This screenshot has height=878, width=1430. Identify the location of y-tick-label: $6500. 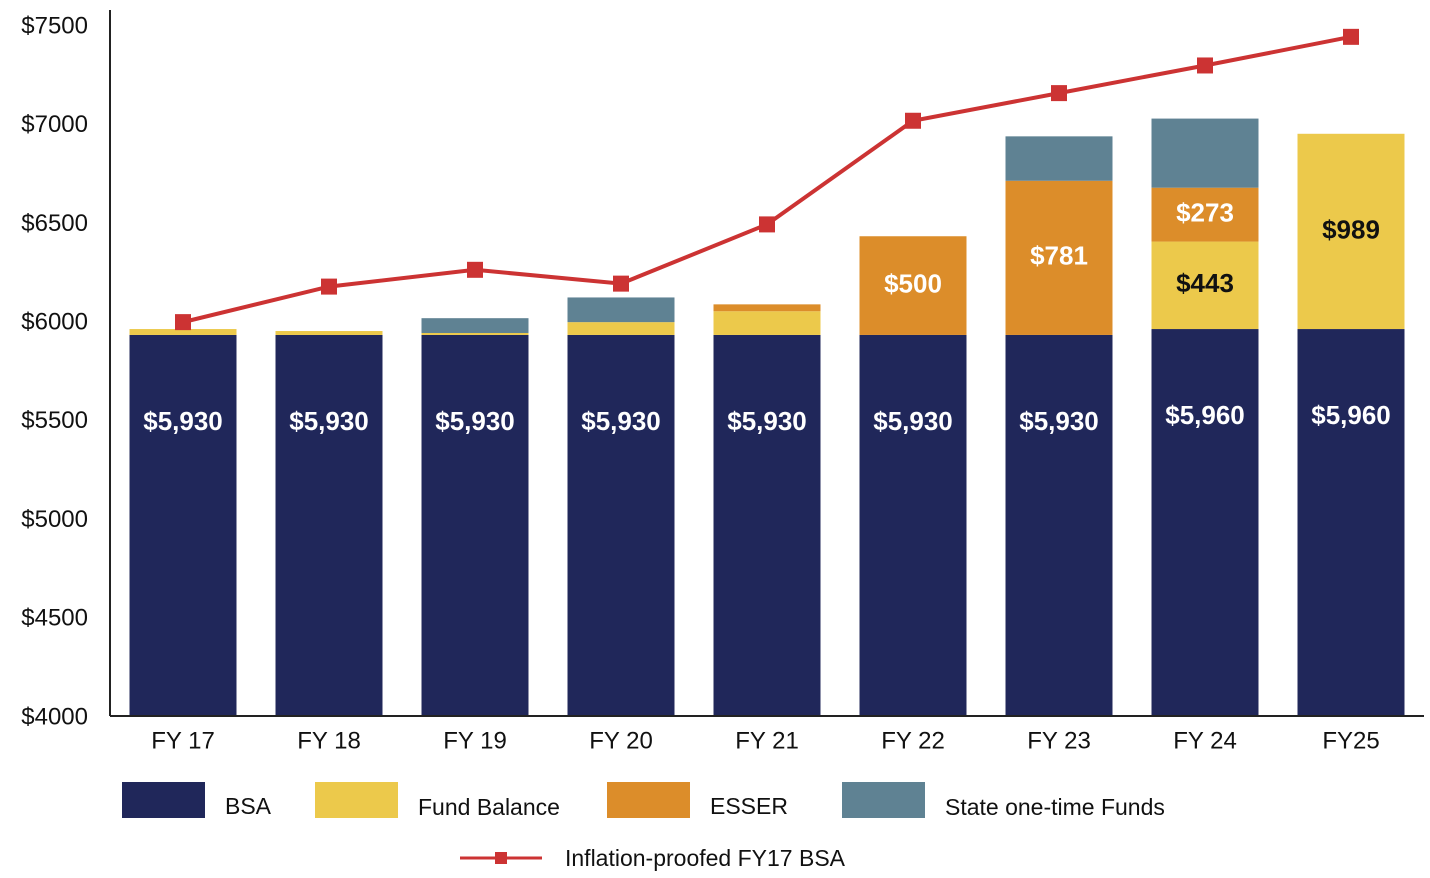
(54, 223).